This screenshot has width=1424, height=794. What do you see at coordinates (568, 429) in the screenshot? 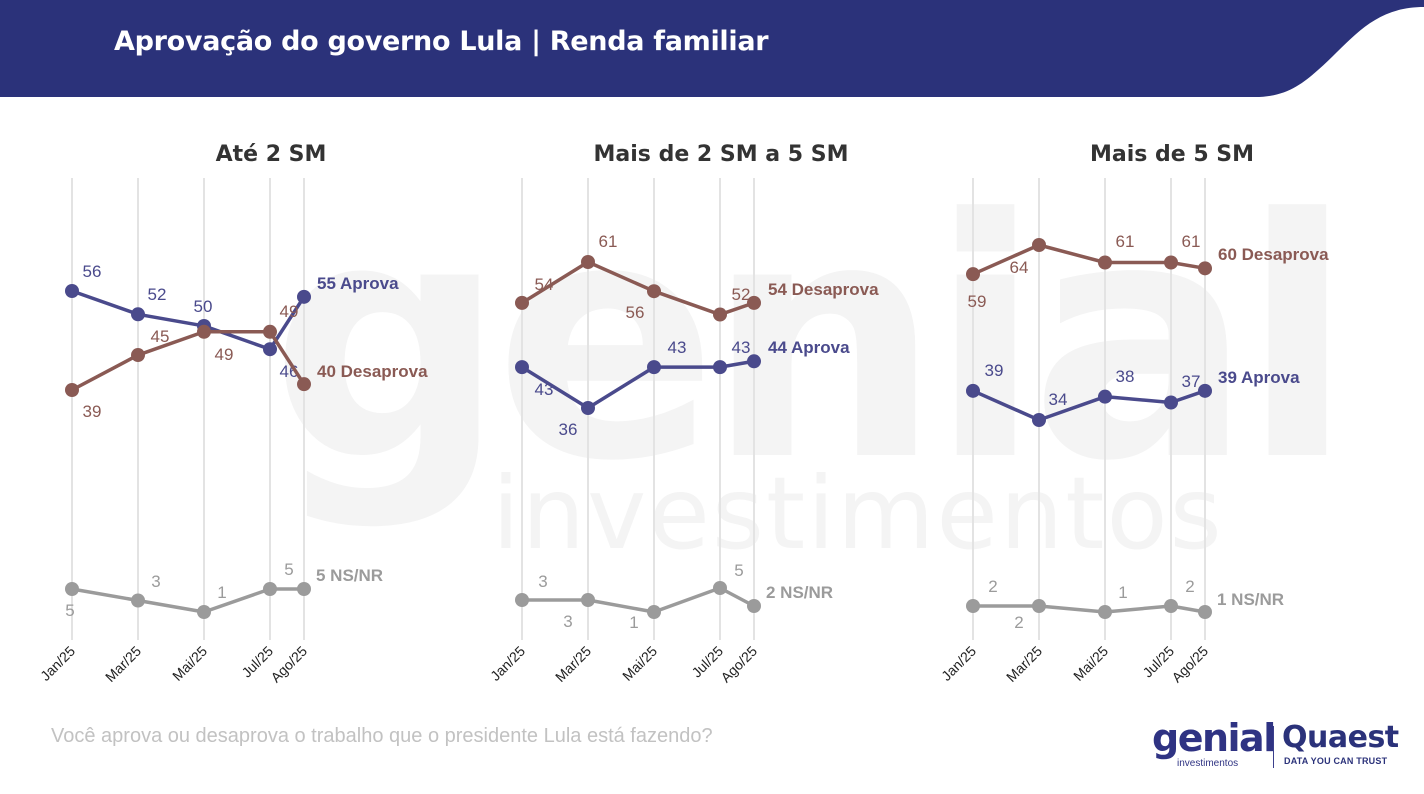
I see `data-label: 36` at bounding box center [568, 429].